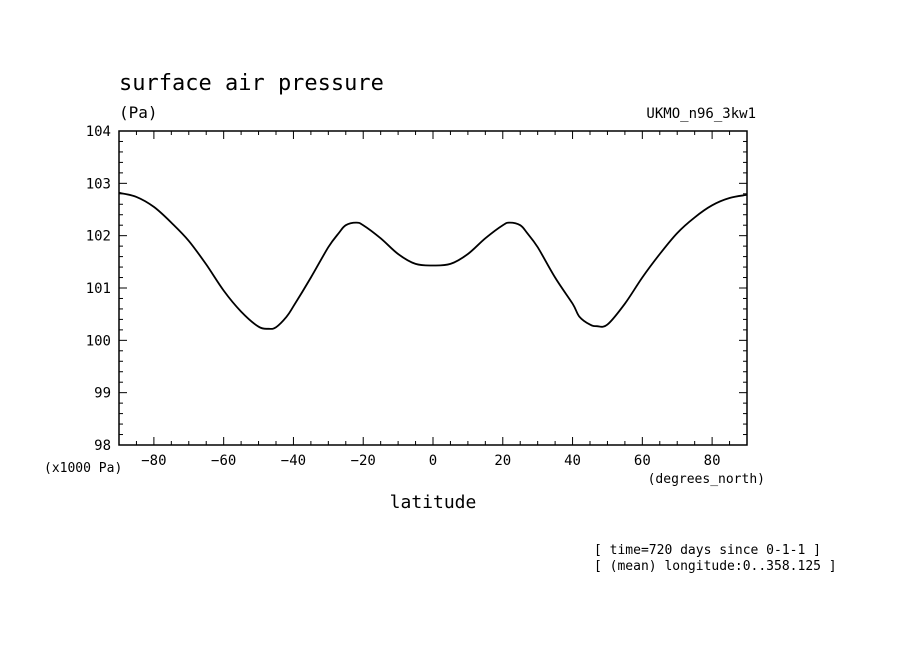  Describe the element at coordinates (98, 184) in the screenshot. I see `y-tick-label: 103` at that location.